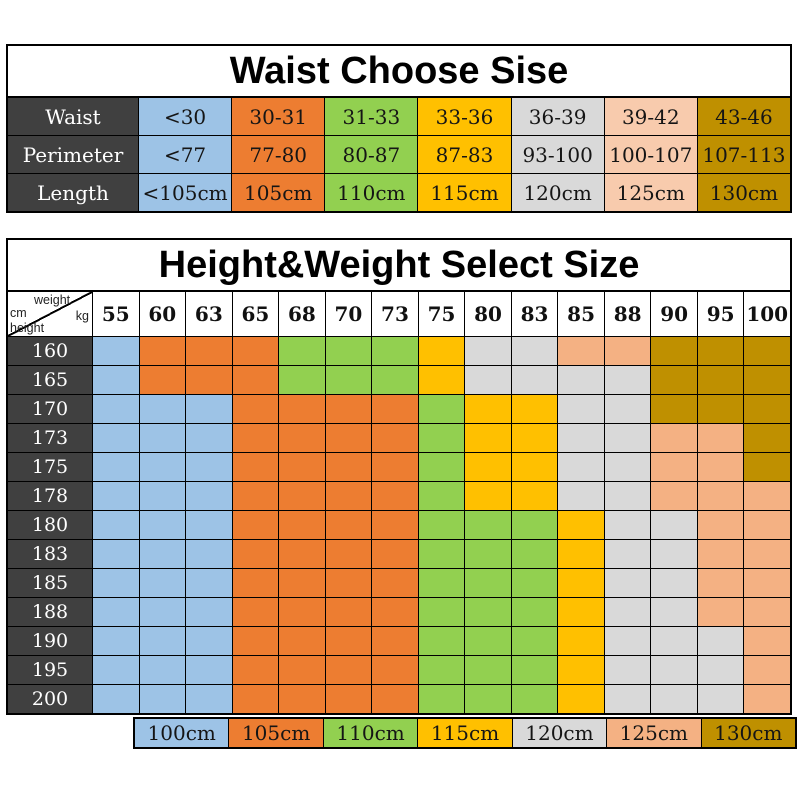  I want to click on height-row-header: 200, so click(50, 699).